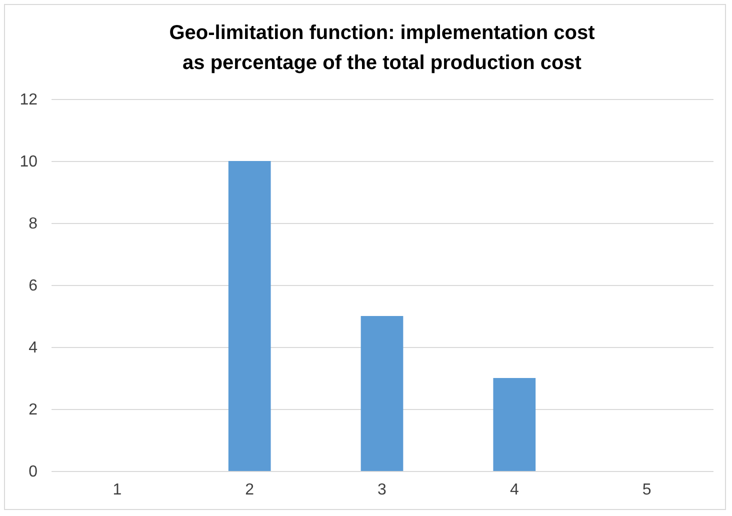  I want to click on y-tick-label: 0, so click(33, 472).